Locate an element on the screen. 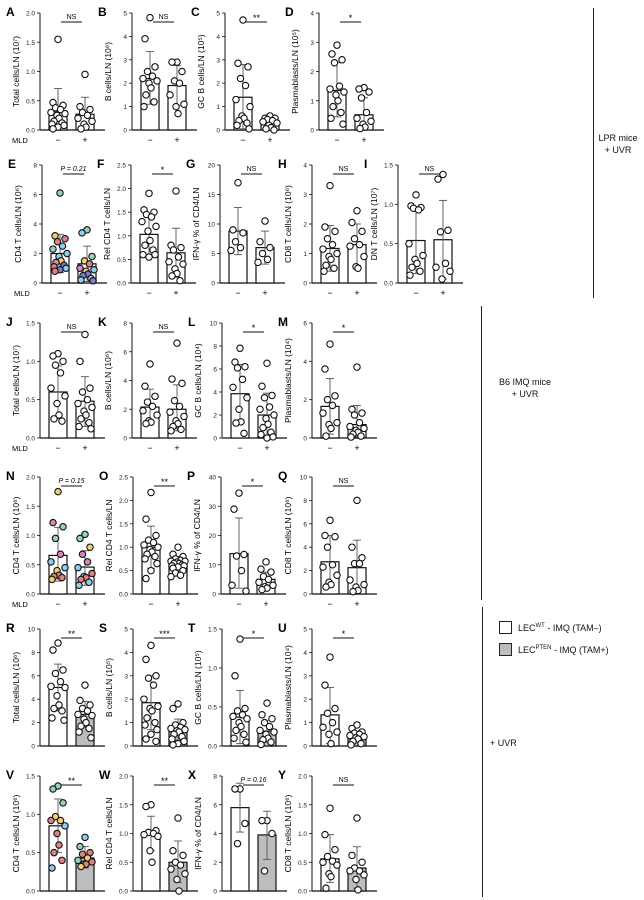  y-tick-label: 4 is located at coordinates (305, 166).